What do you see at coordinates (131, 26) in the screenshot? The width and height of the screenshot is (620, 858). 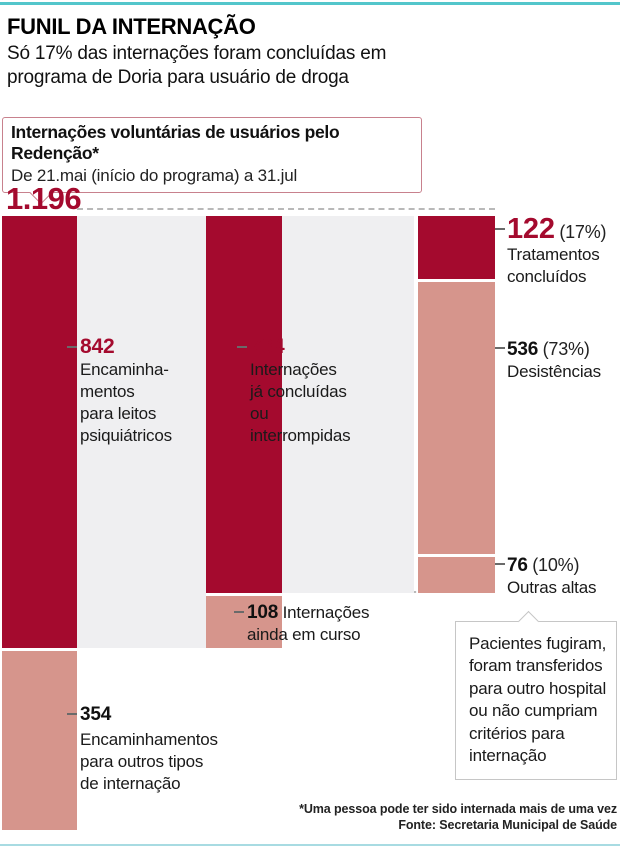 I see `page-title: FUNIL DA INTERNAÇÃO` at bounding box center [131, 26].